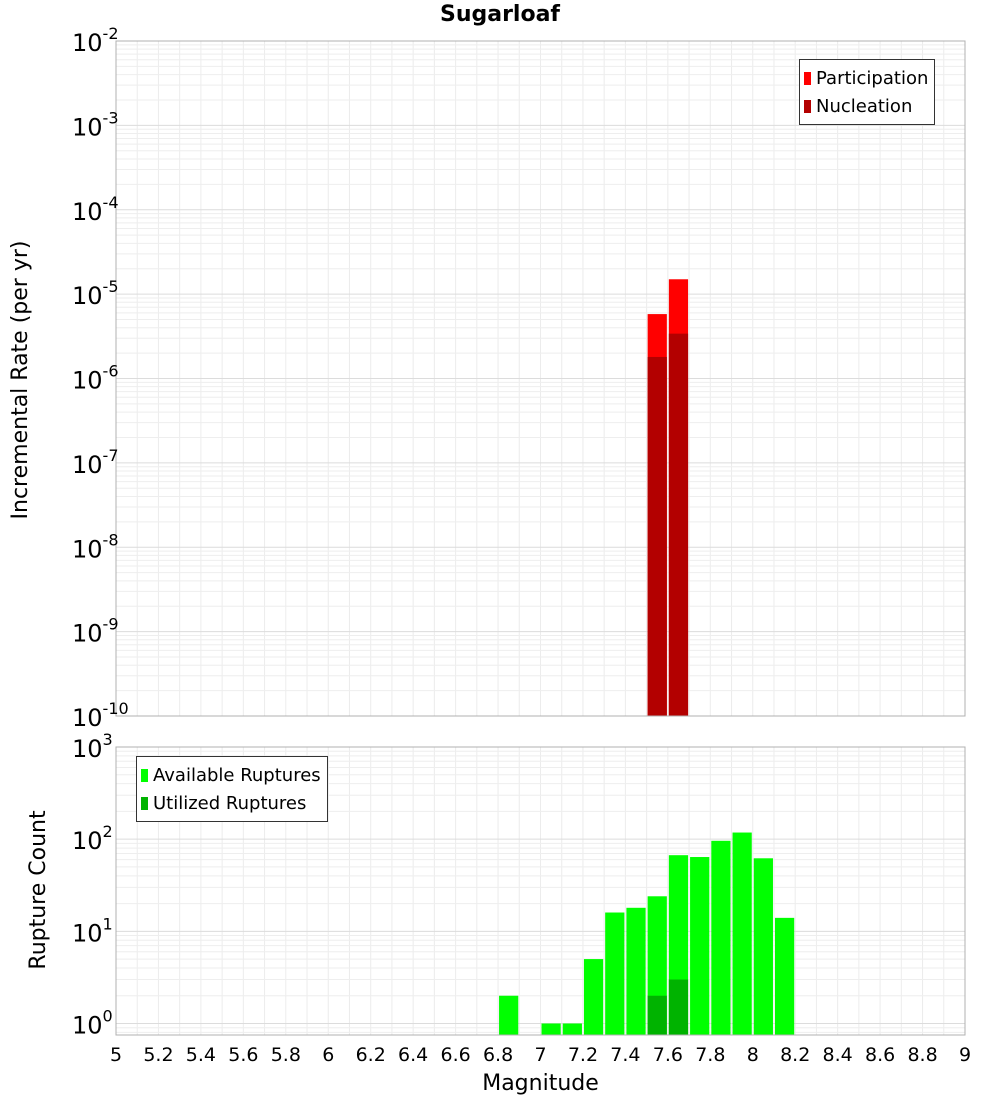 The height and width of the screenshot is (1100, 1000). I want to click on top-y-tick-exponent: -10, so click(116, 708).